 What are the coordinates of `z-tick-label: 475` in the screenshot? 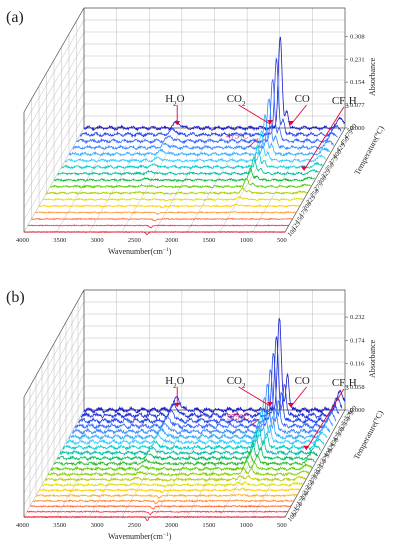 It's located at (337, 437).